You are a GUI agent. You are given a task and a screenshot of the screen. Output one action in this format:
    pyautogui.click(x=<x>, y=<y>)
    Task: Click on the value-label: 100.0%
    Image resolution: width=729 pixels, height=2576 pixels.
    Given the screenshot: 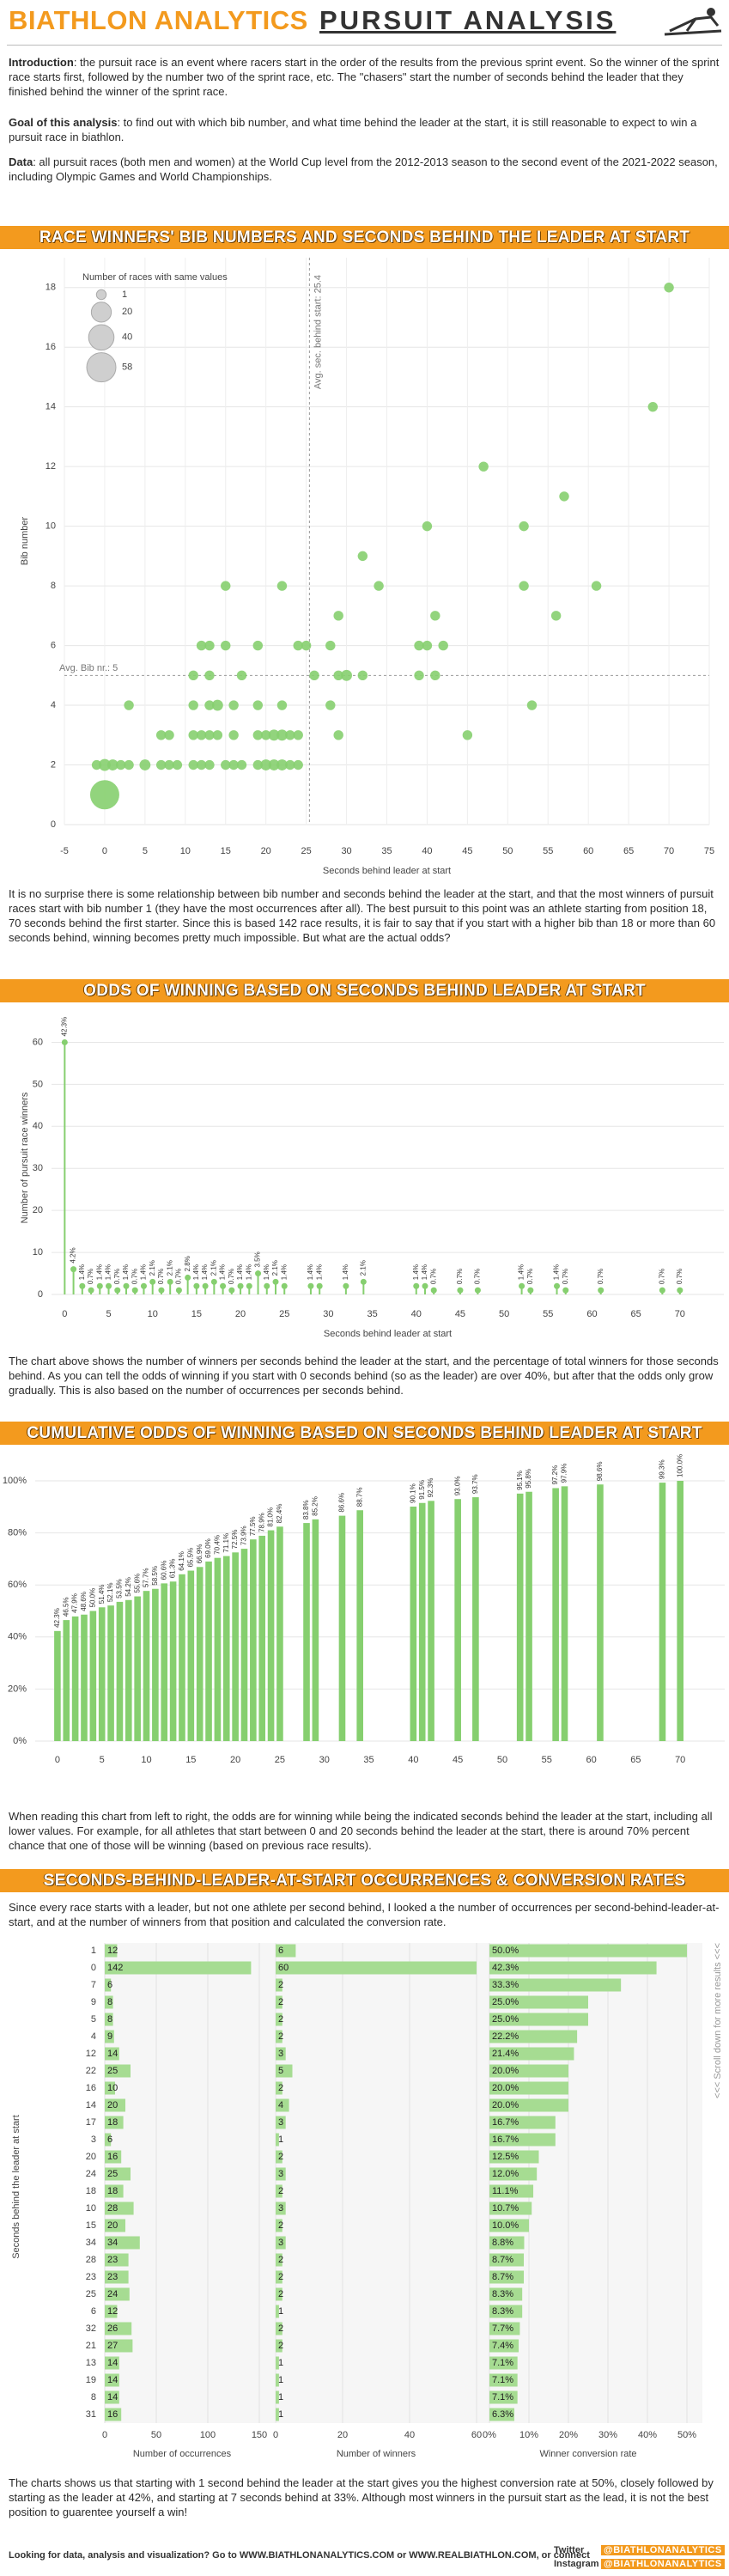 What is the action you would take?
    pyautogui.click(x=679, y=1465)
    